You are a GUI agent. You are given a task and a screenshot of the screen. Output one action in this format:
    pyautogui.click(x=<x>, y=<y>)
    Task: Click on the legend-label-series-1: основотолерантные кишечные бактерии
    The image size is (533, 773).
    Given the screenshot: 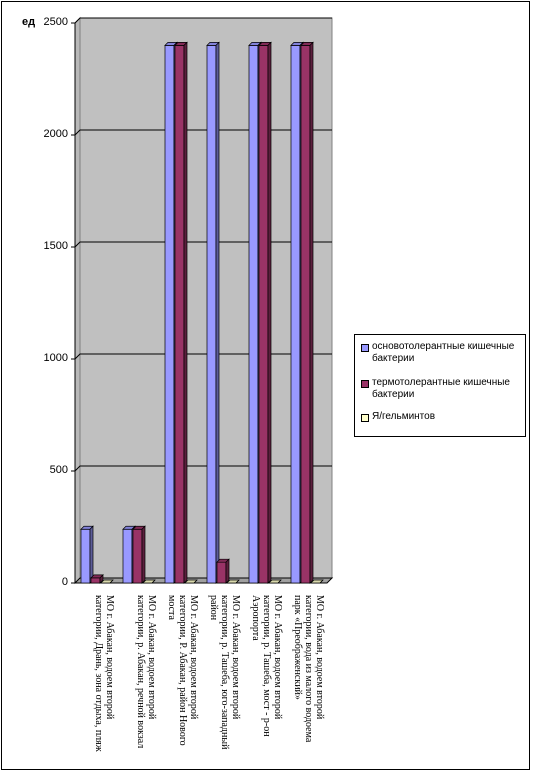 What is the action you would take?
    pyautogui.click(x=443, y=352)
    